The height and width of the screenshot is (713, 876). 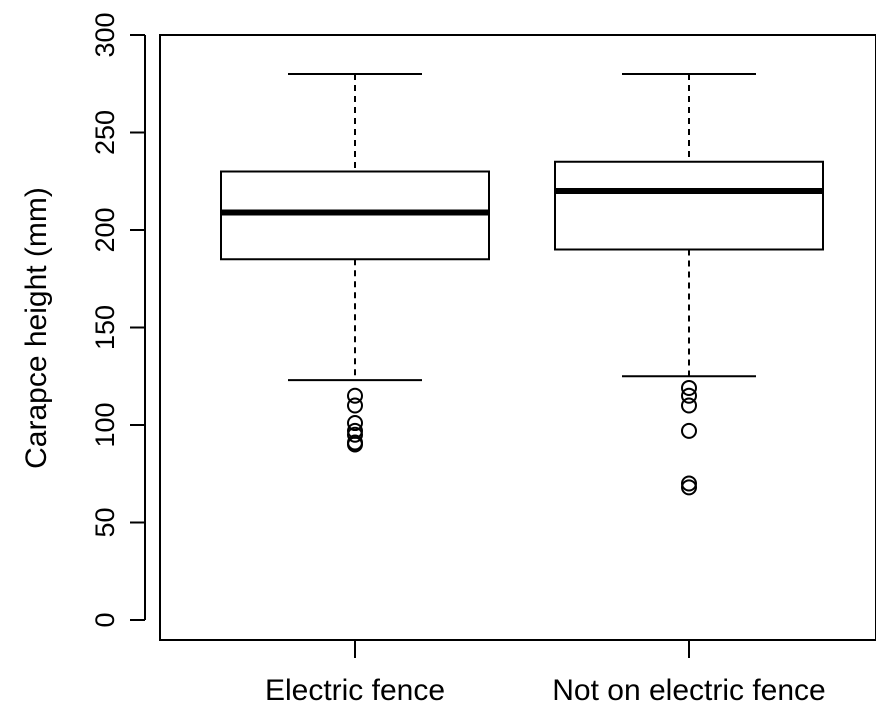 I want to click on y-tick-label: 100, so click(x=105, y=424).